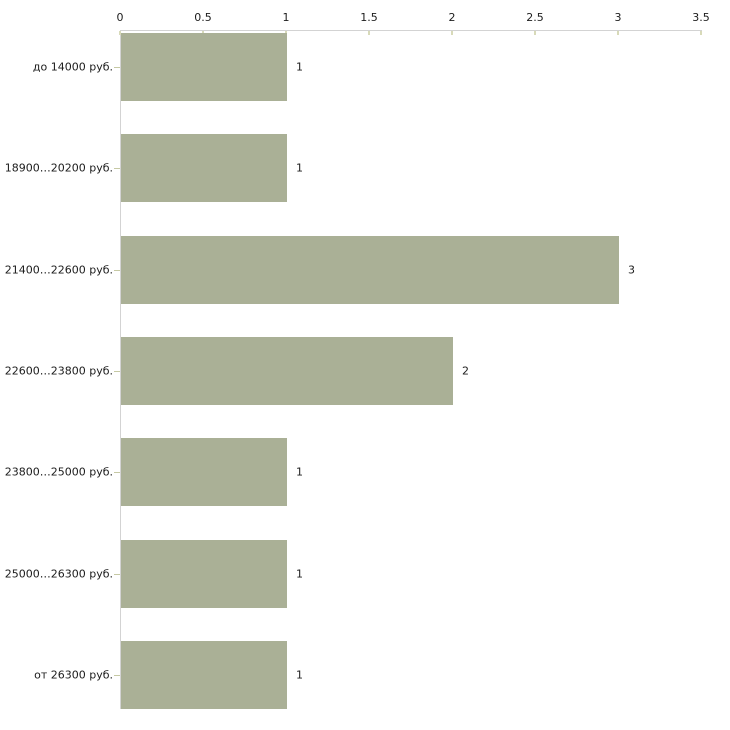 Image resolution: width=730 pixels, height=730 pixels. I want to click on category-label: 23800…25000 руб., so click(58, 472).